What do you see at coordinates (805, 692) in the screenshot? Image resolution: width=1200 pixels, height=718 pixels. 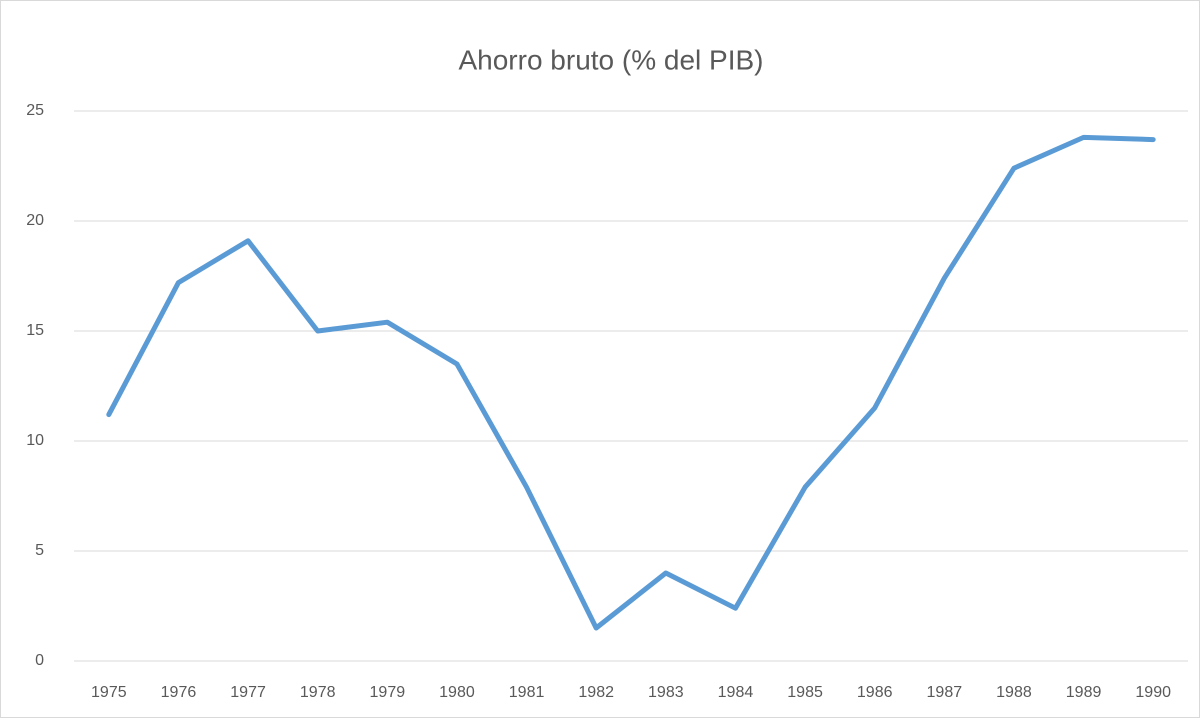 I see `x-tick-label: 1985` at bounding box center [805, 692].